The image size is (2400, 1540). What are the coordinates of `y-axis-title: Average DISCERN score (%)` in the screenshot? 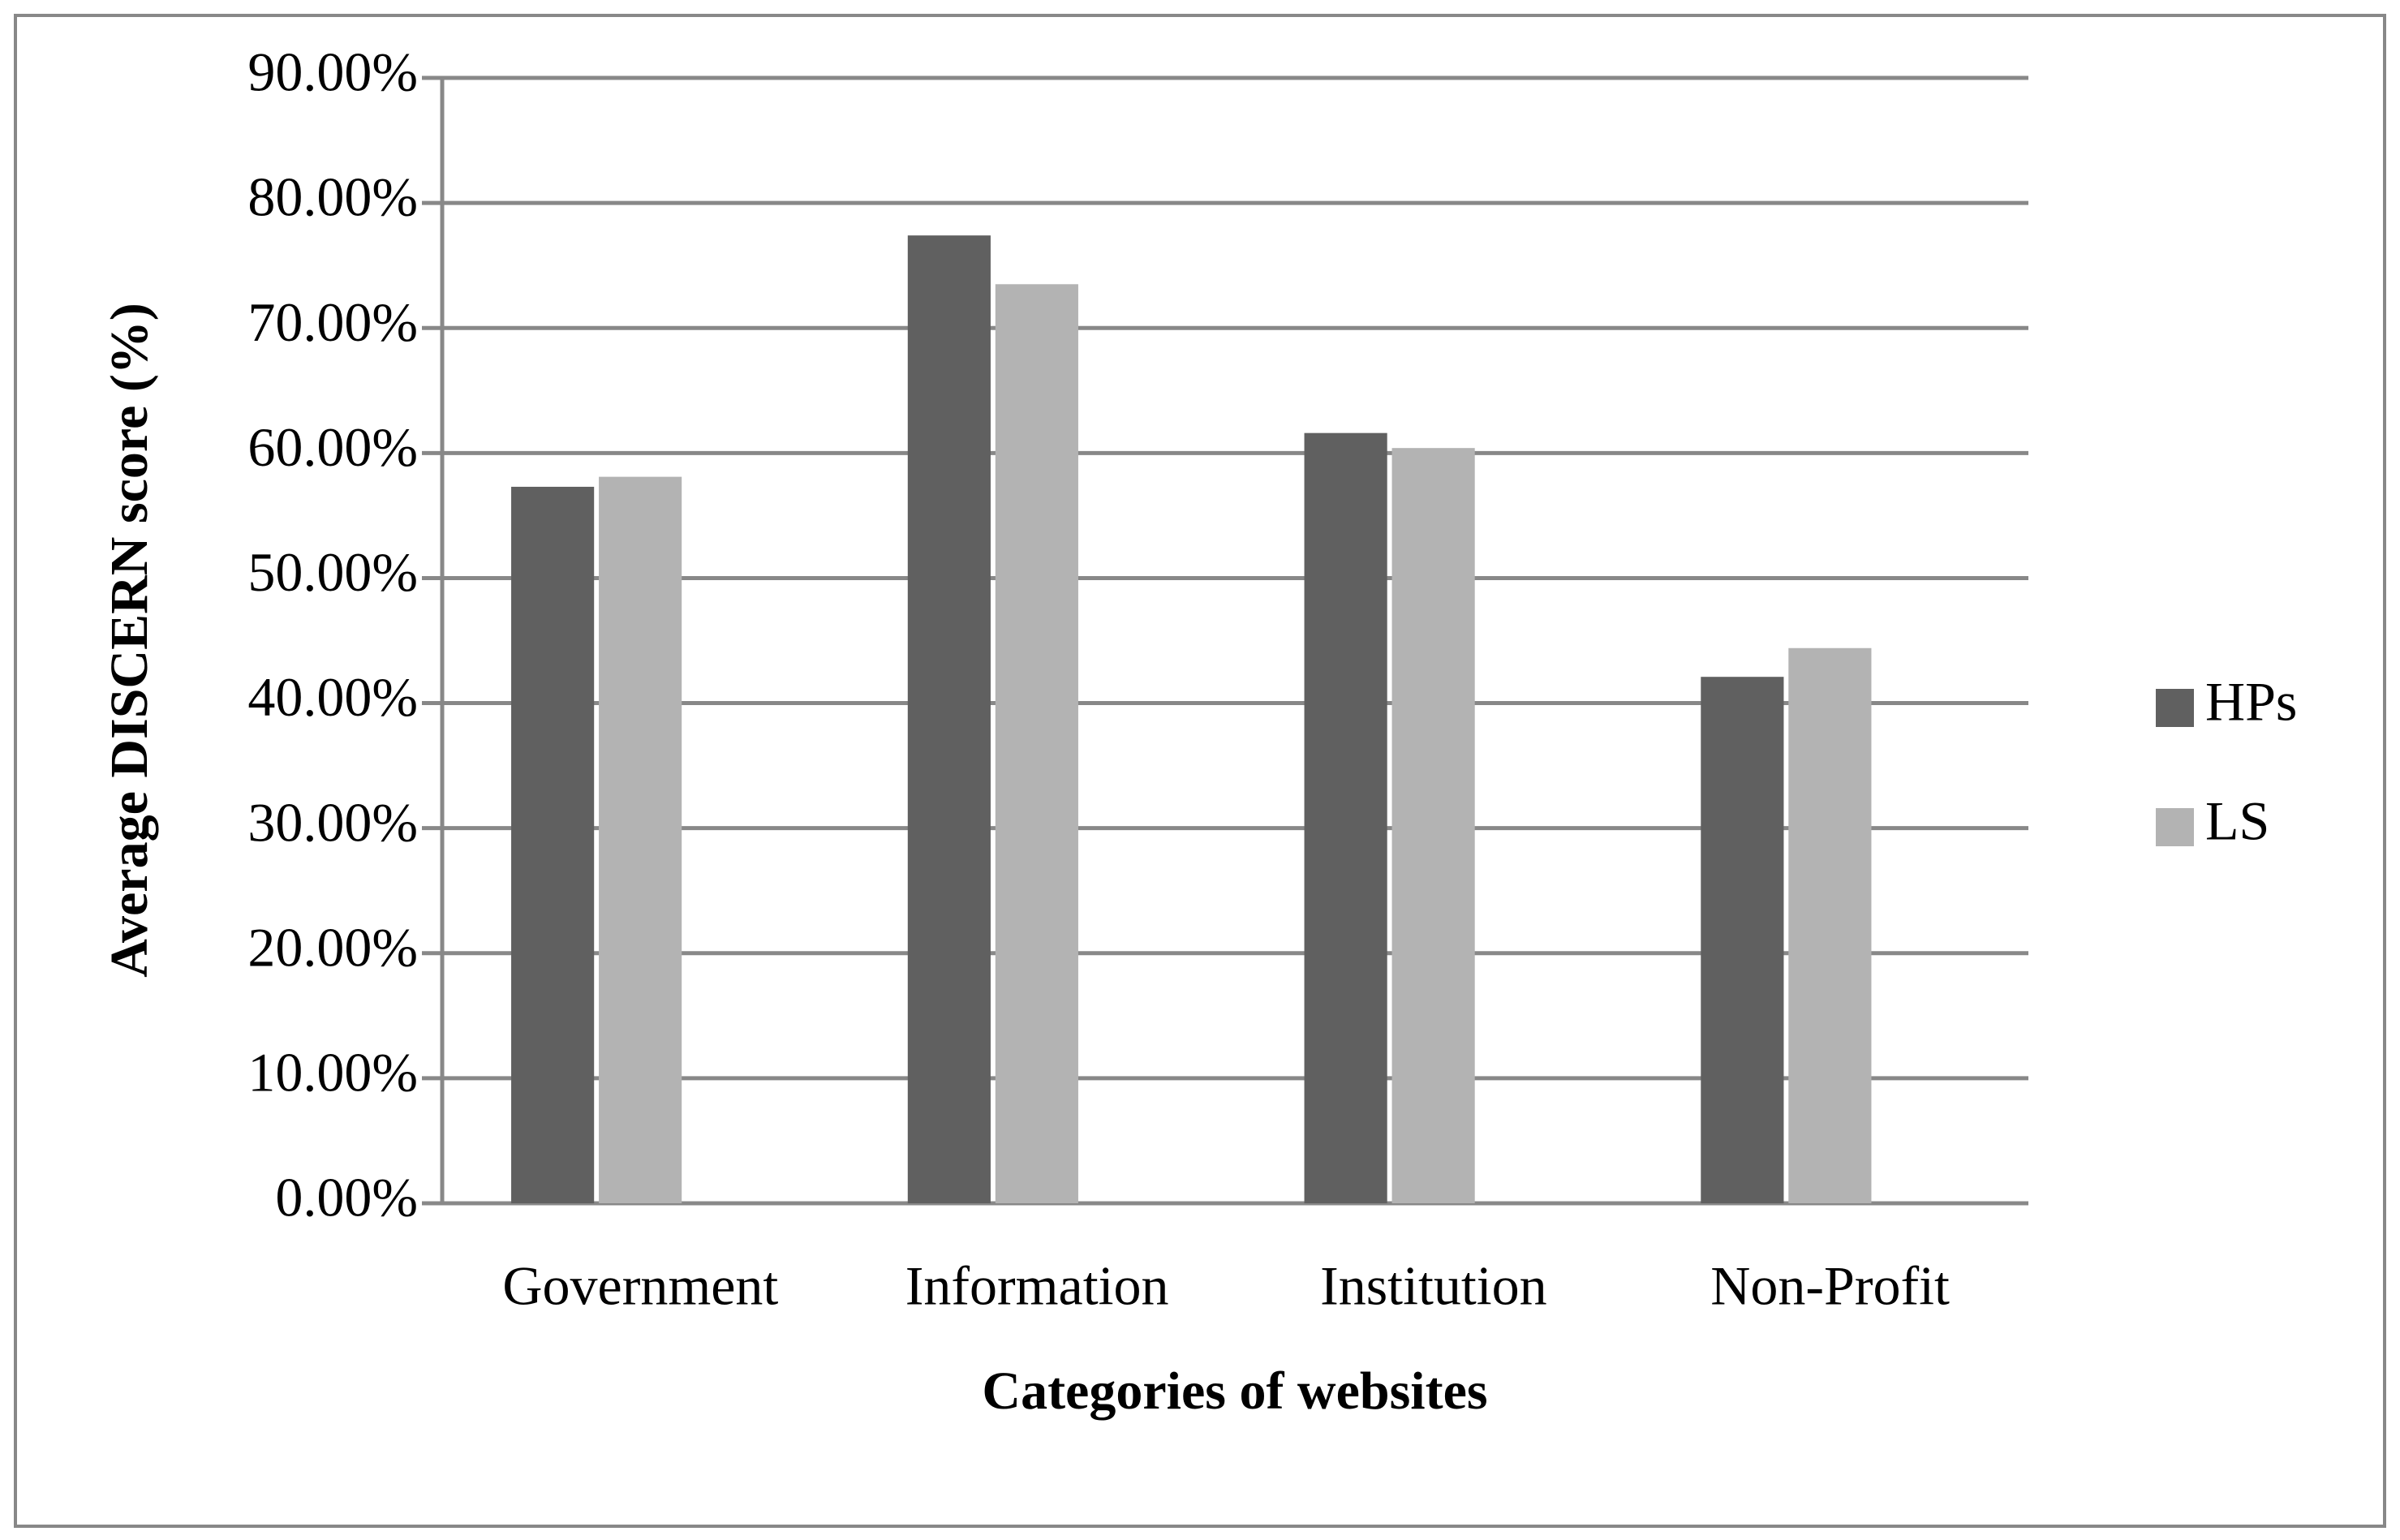 It's located at (129, 640).